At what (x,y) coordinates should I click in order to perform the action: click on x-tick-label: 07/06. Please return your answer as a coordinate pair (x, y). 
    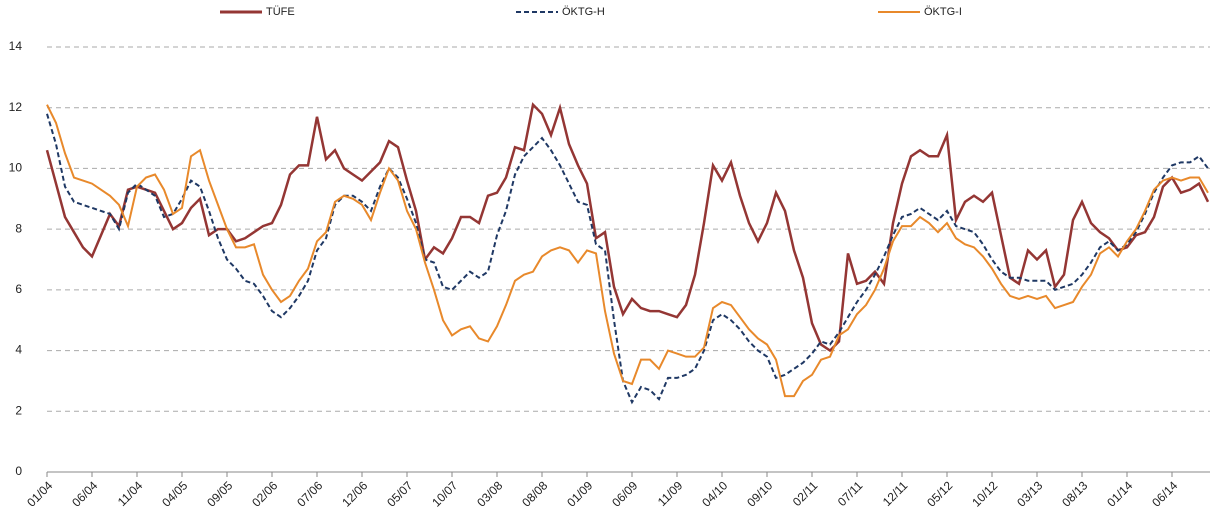
    Looking at the image, I should click on (309, 493).